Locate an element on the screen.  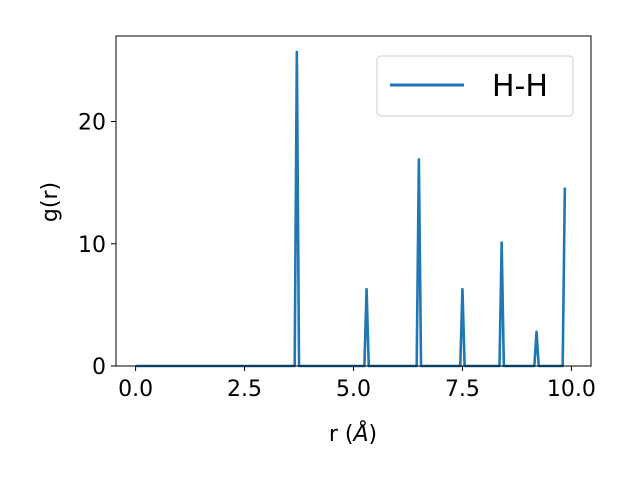
legend-box is located at coordinates (475, 86).